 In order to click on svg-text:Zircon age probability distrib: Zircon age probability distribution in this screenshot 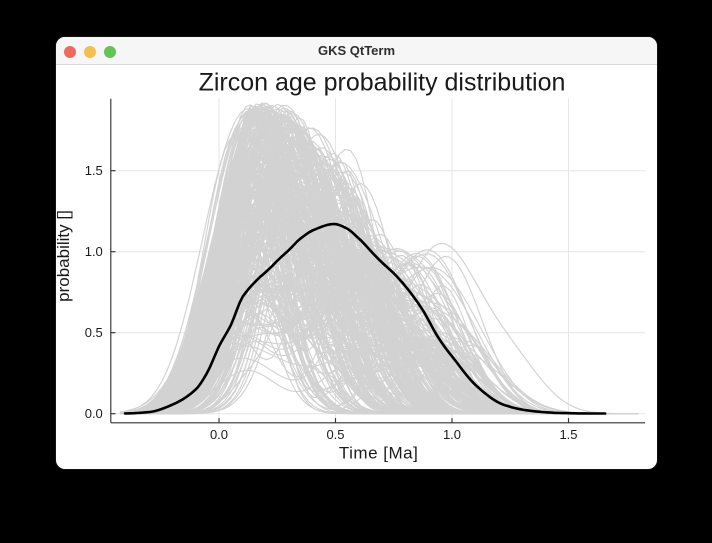, I will do `click(382, 83)`.